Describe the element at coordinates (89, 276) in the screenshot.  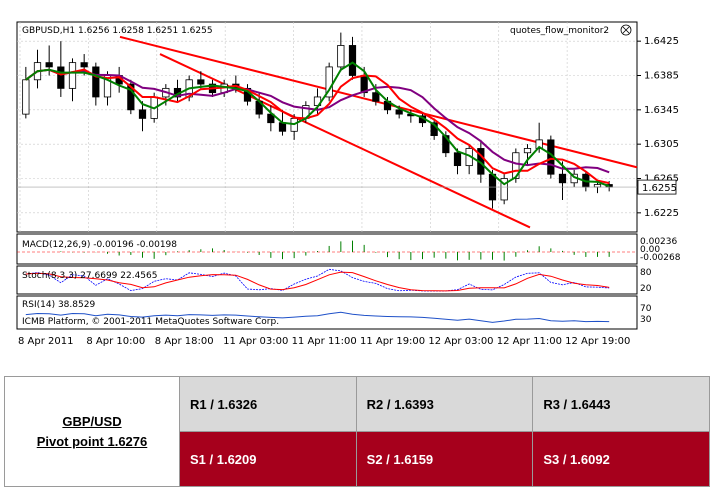
I see `stoch-label: Stoch(8,3,3) 27.6699 22.4565` at that location.